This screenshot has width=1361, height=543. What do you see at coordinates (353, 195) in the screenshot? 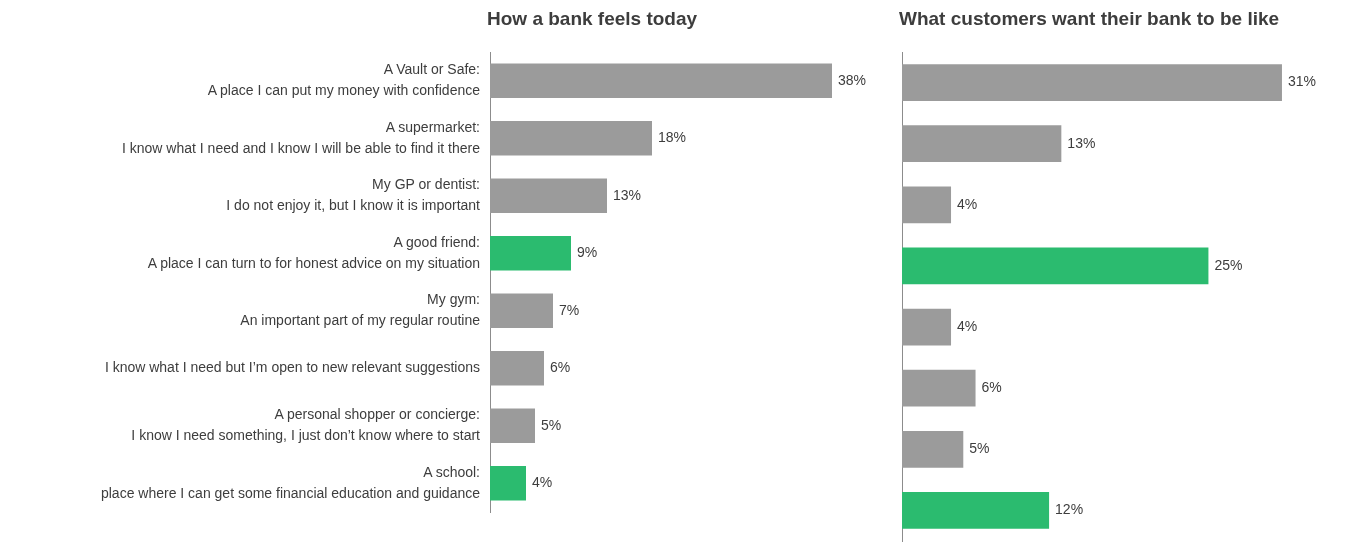
I see `y-tick-label: My GP or dentist: I do not enjoy it, but I know it is important` at bounding box center [353, 195].